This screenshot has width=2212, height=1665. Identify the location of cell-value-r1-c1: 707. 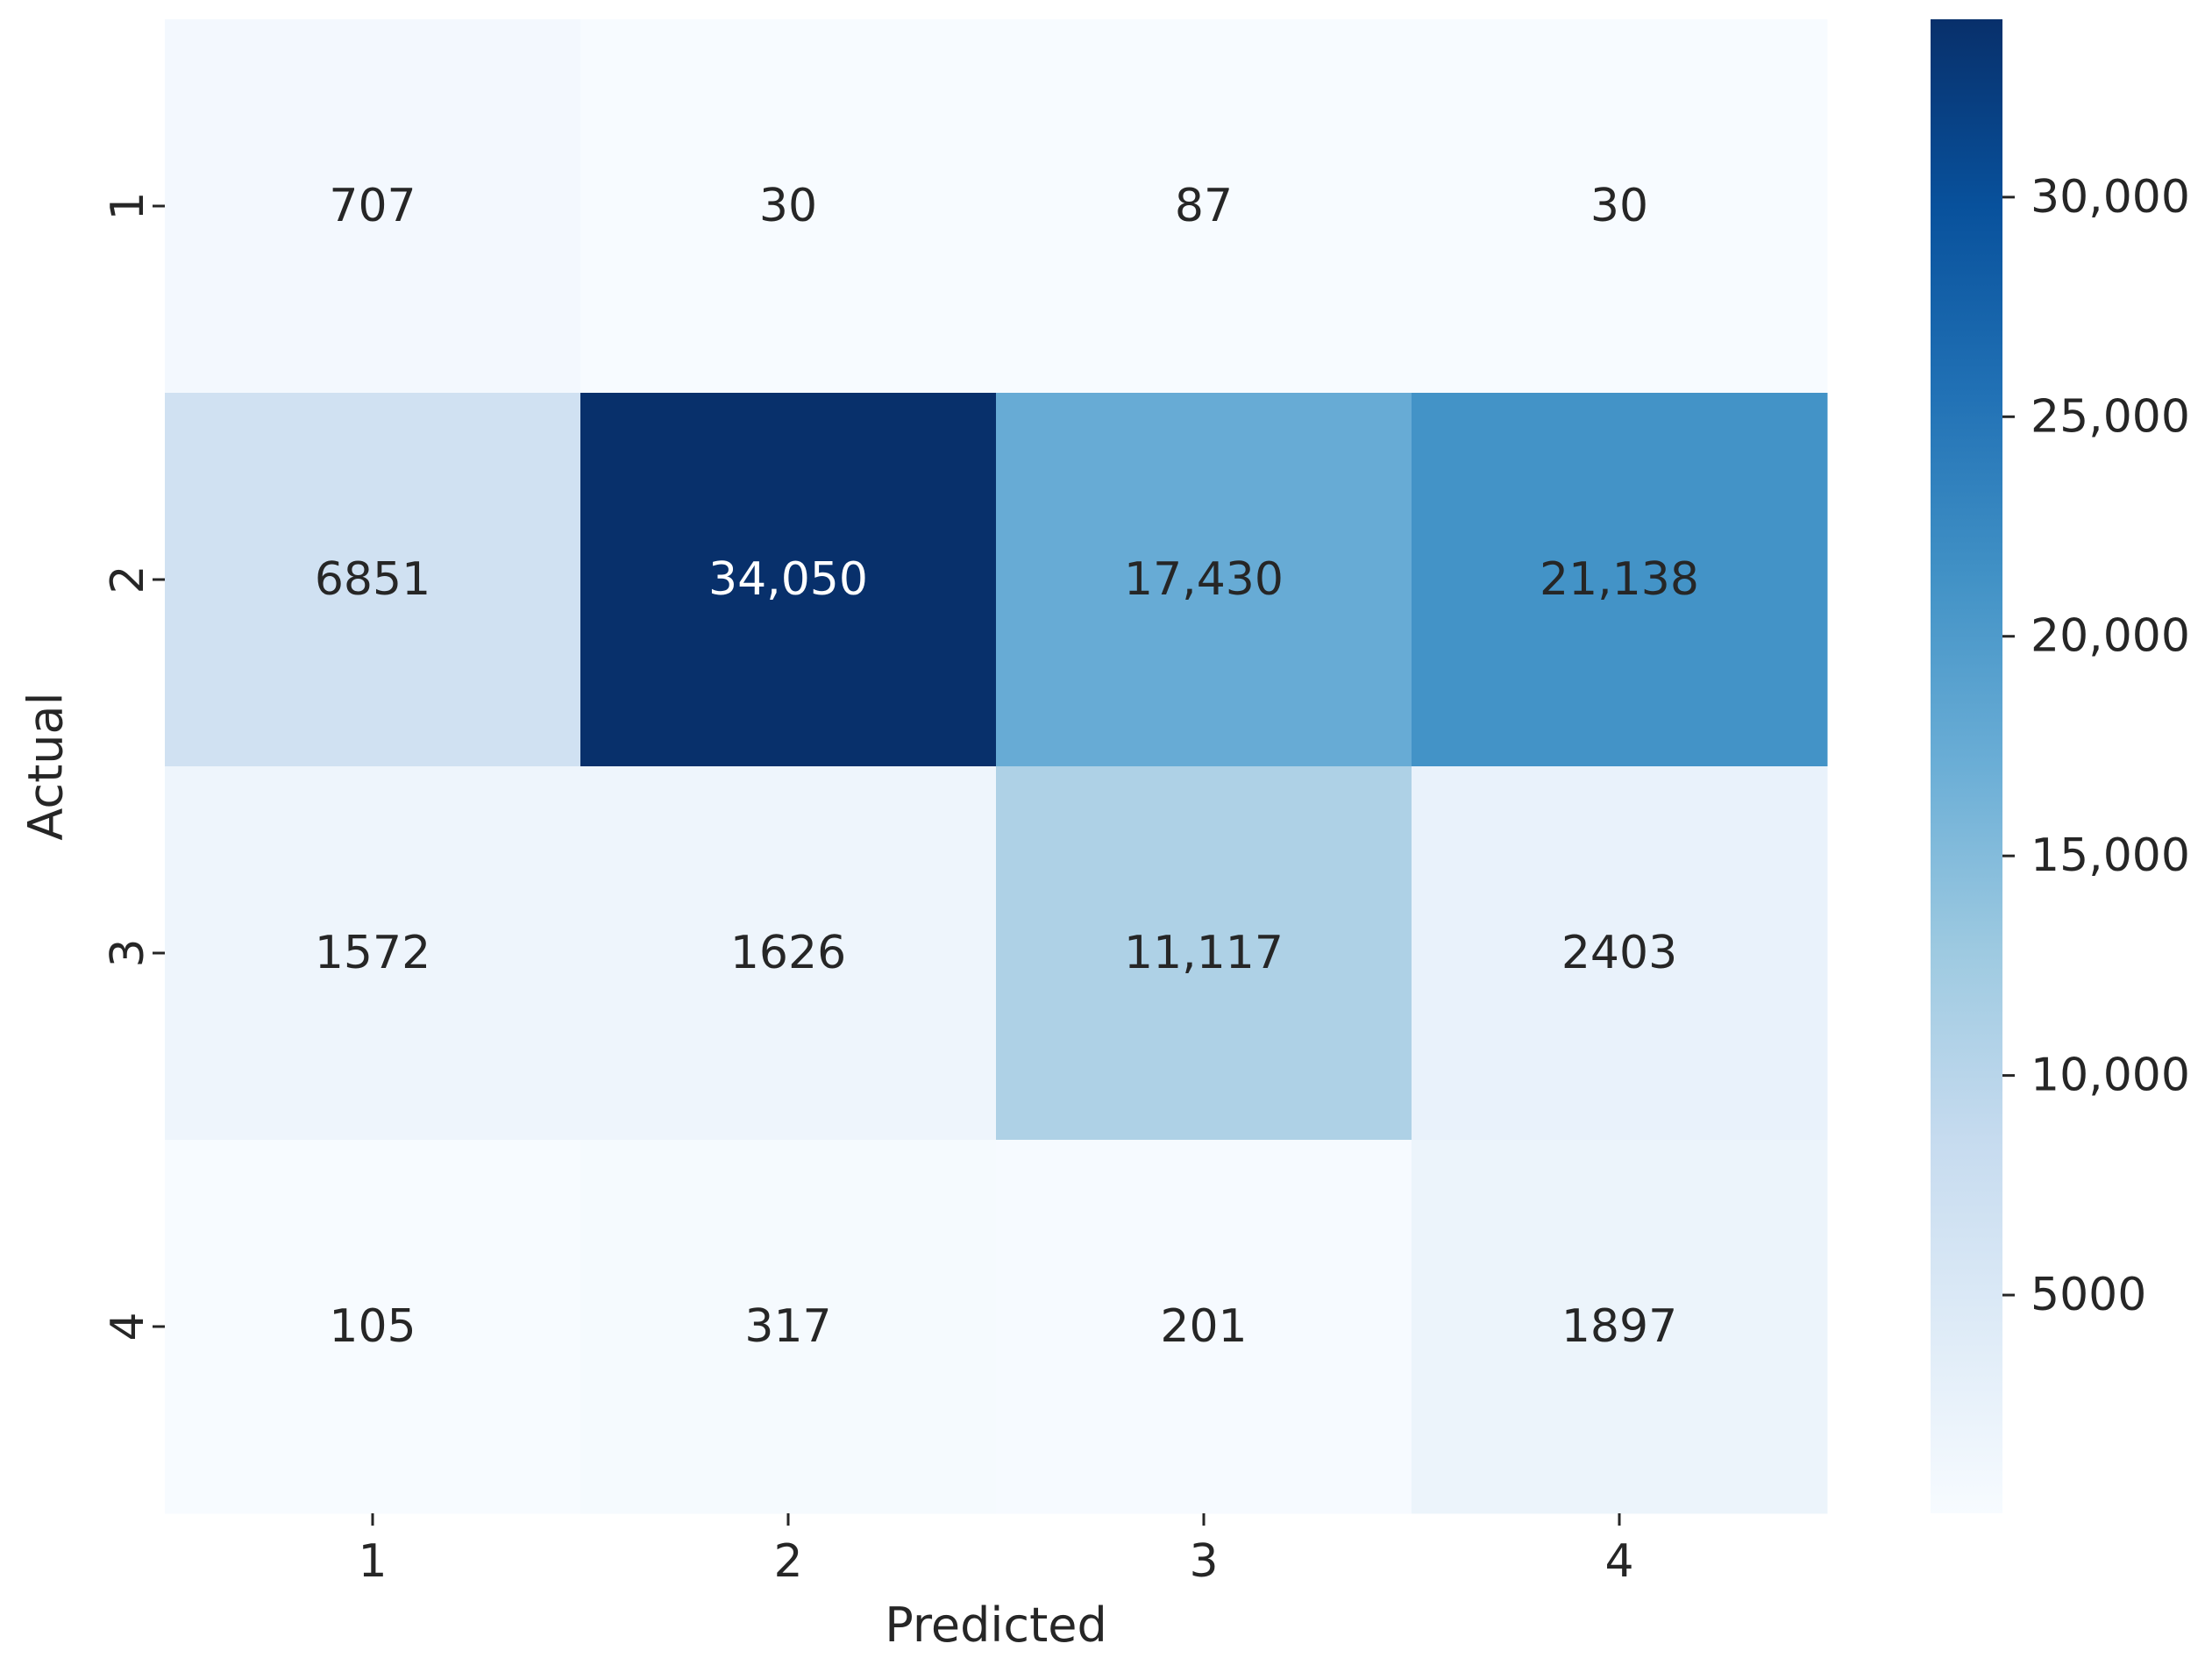
(372, 206).